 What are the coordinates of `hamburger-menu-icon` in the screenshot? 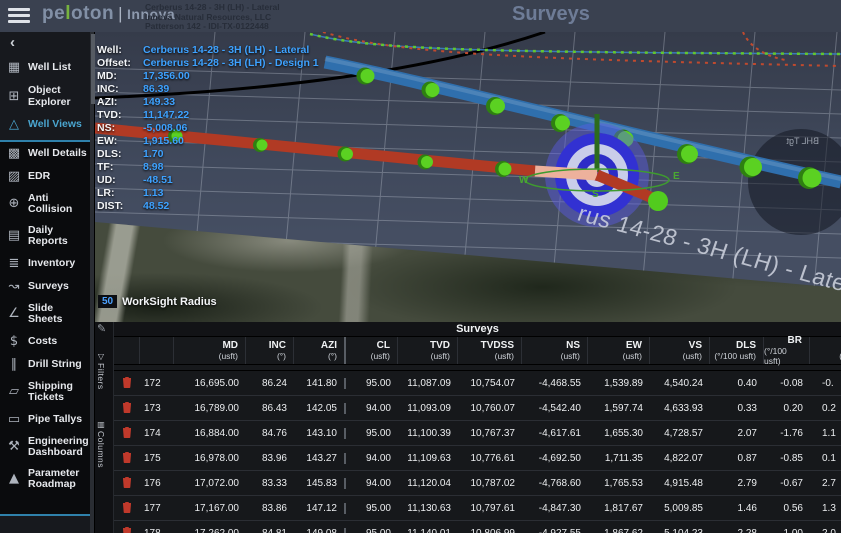 It's located at (19, 16).